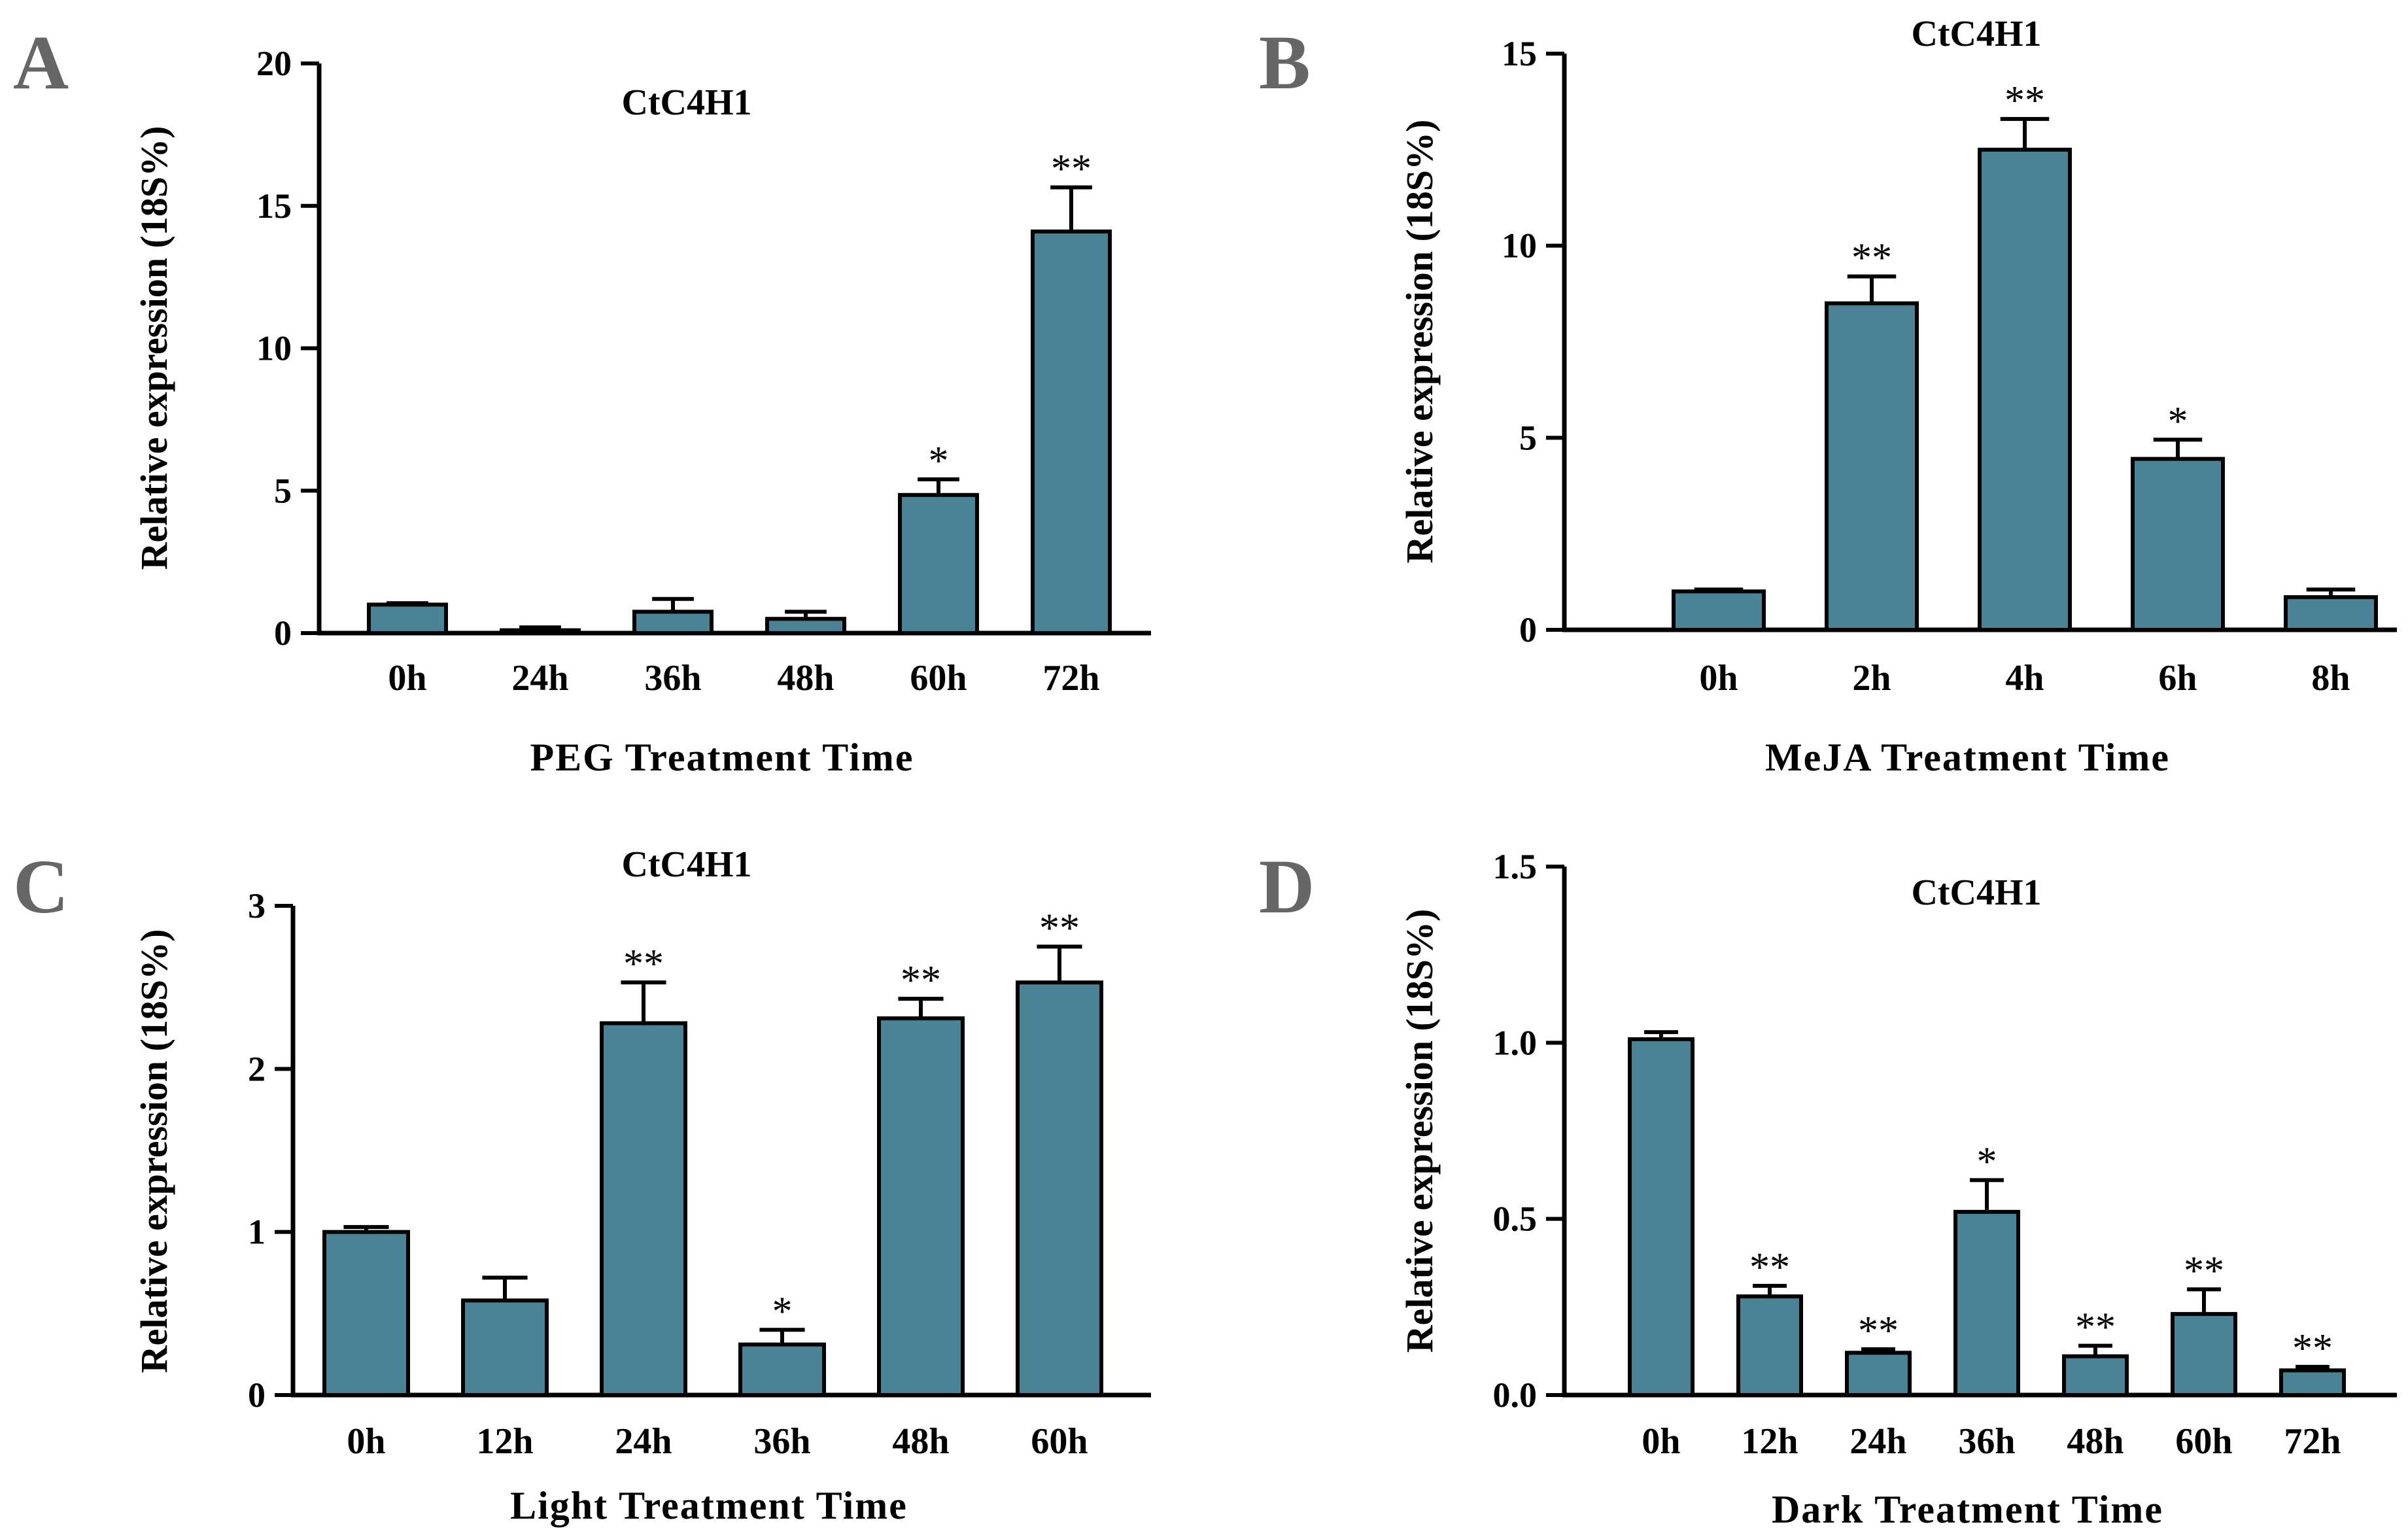 This screenshot has height=1535, width=2408. I want to click on y-tick-label: 3, so click(257, 906).